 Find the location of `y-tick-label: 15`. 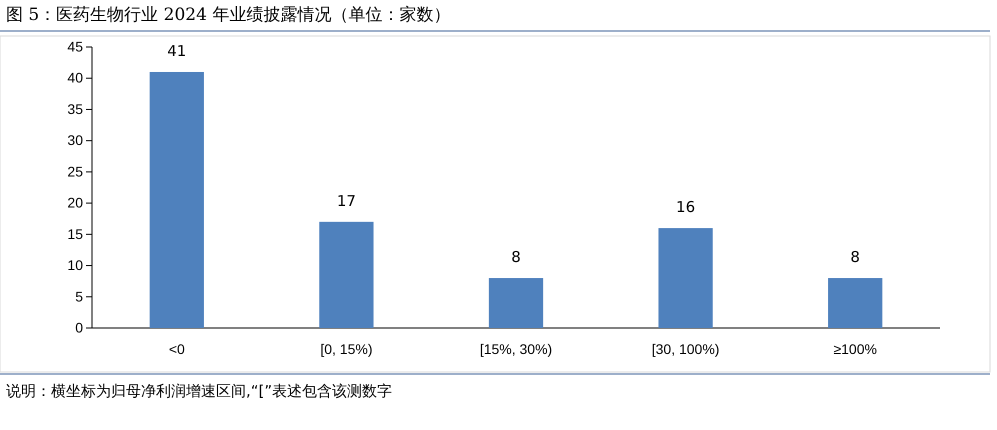

y-tick-label: 15 is located at coordinates (75, 234).